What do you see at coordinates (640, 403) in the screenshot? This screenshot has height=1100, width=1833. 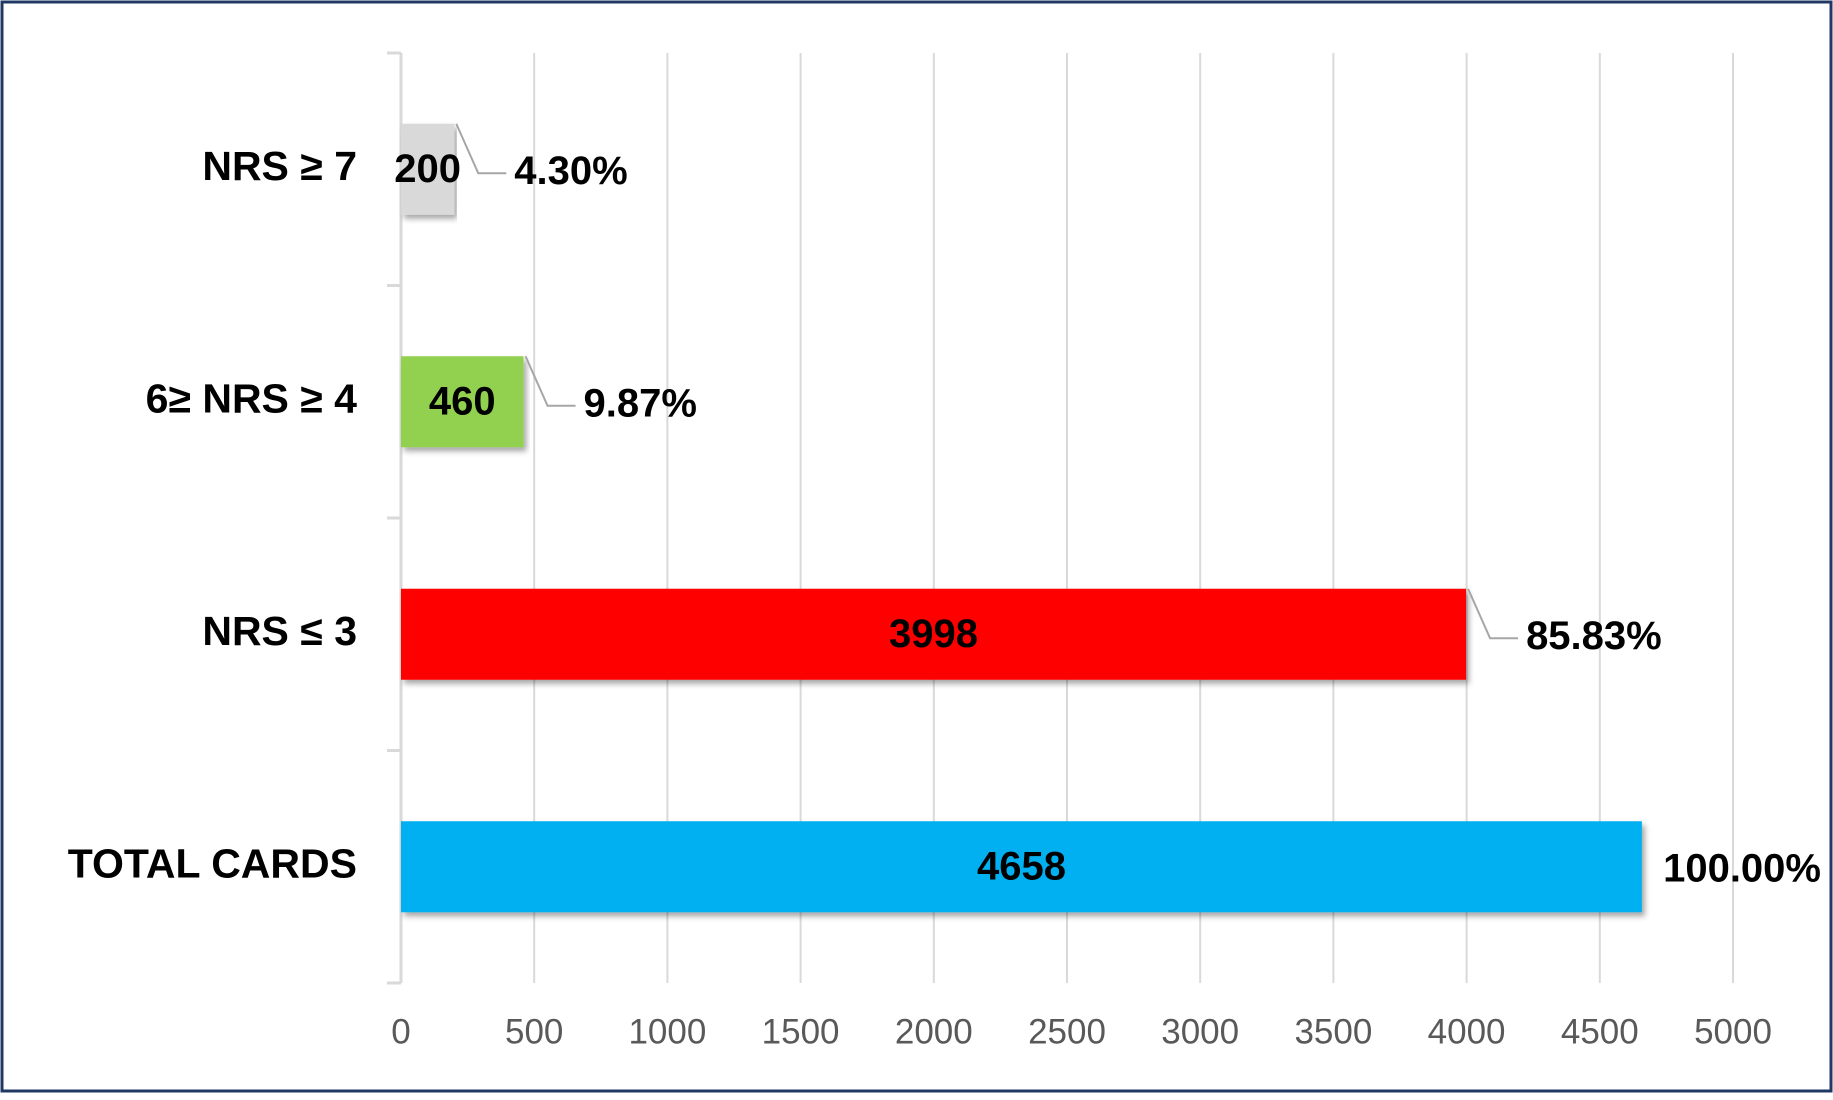 I see `percent-label: 9.87%` at bounding box center [640, 403].